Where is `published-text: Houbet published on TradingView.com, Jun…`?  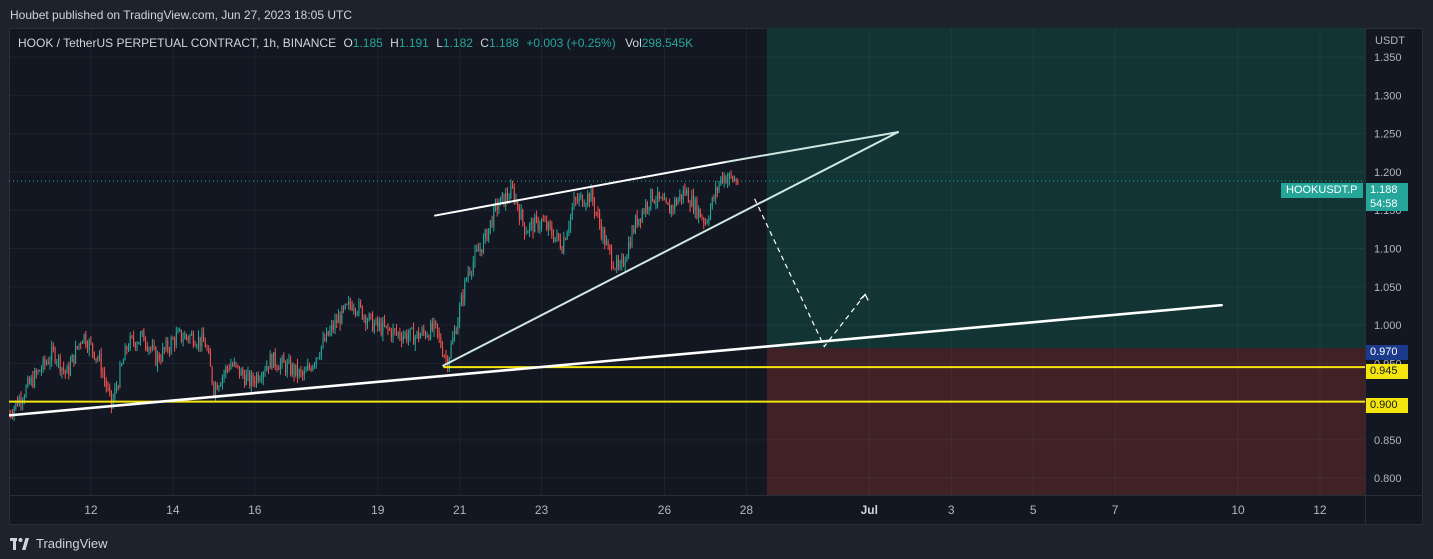
published-text: Houbet published on TradingView.com, Jun… is located at coordinates (181, 15).